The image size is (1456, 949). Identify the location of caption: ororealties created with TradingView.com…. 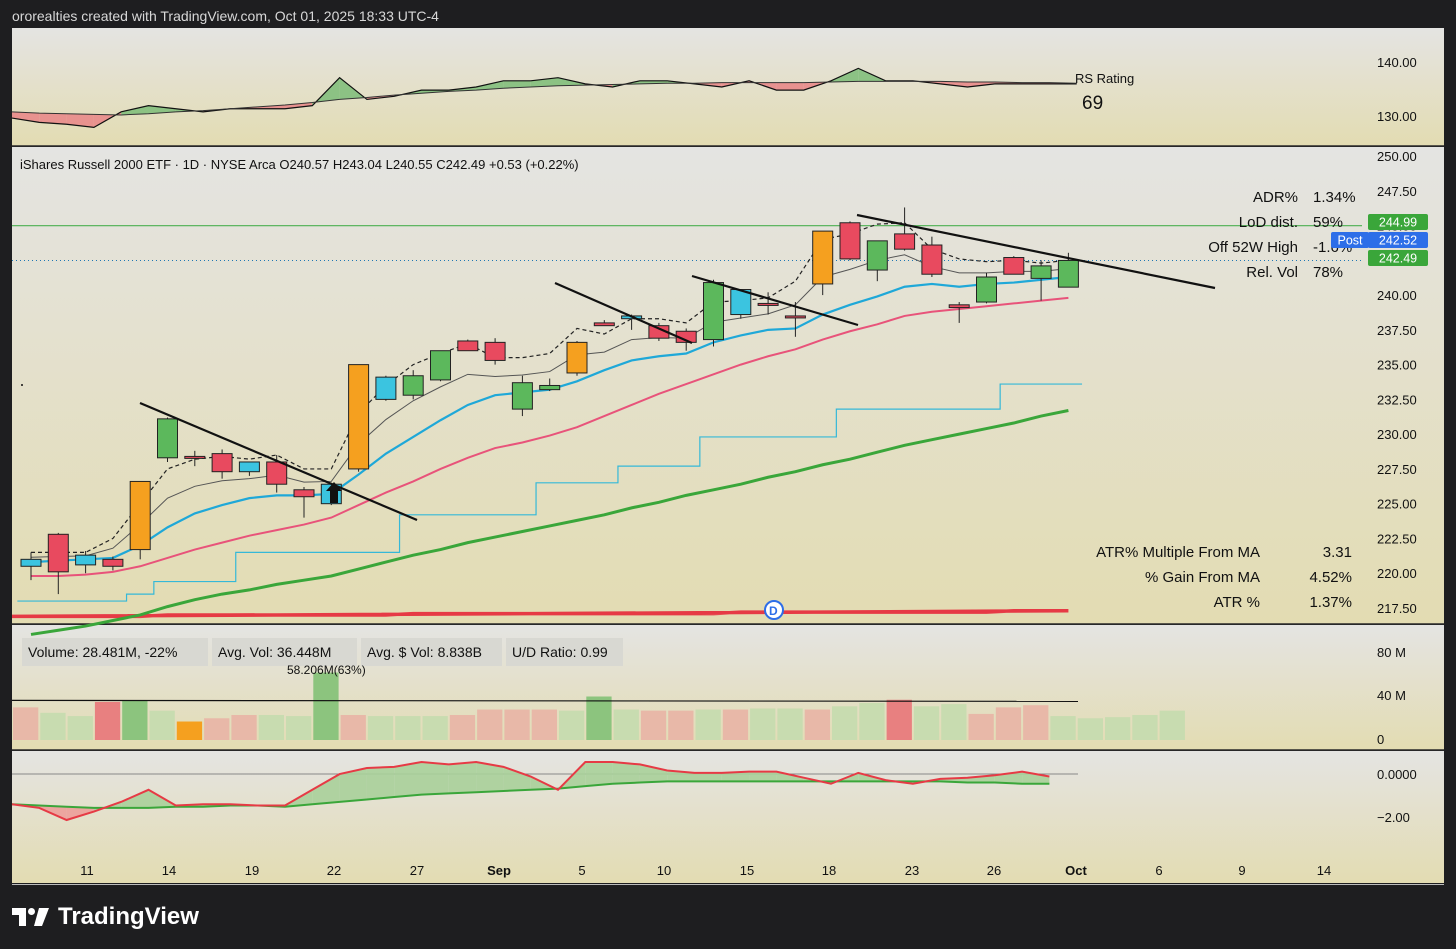
(225, 16).